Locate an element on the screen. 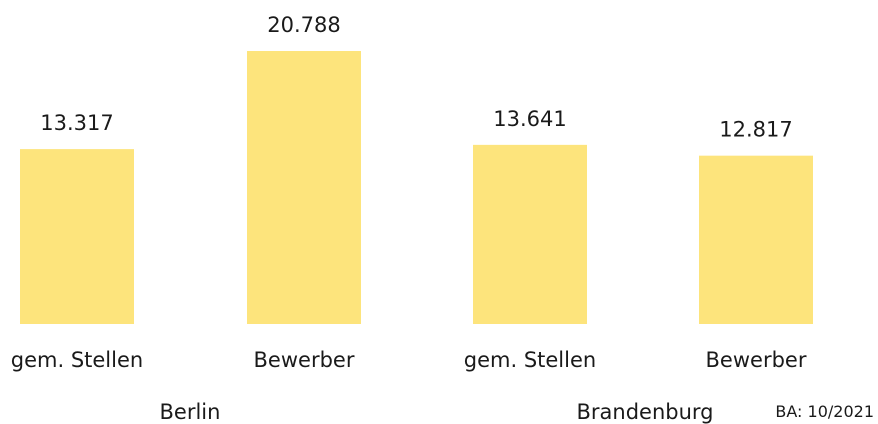 This screenshot has height=424, width=878. category-label-3: gem. Stellen is located at coordinates (530, 360).